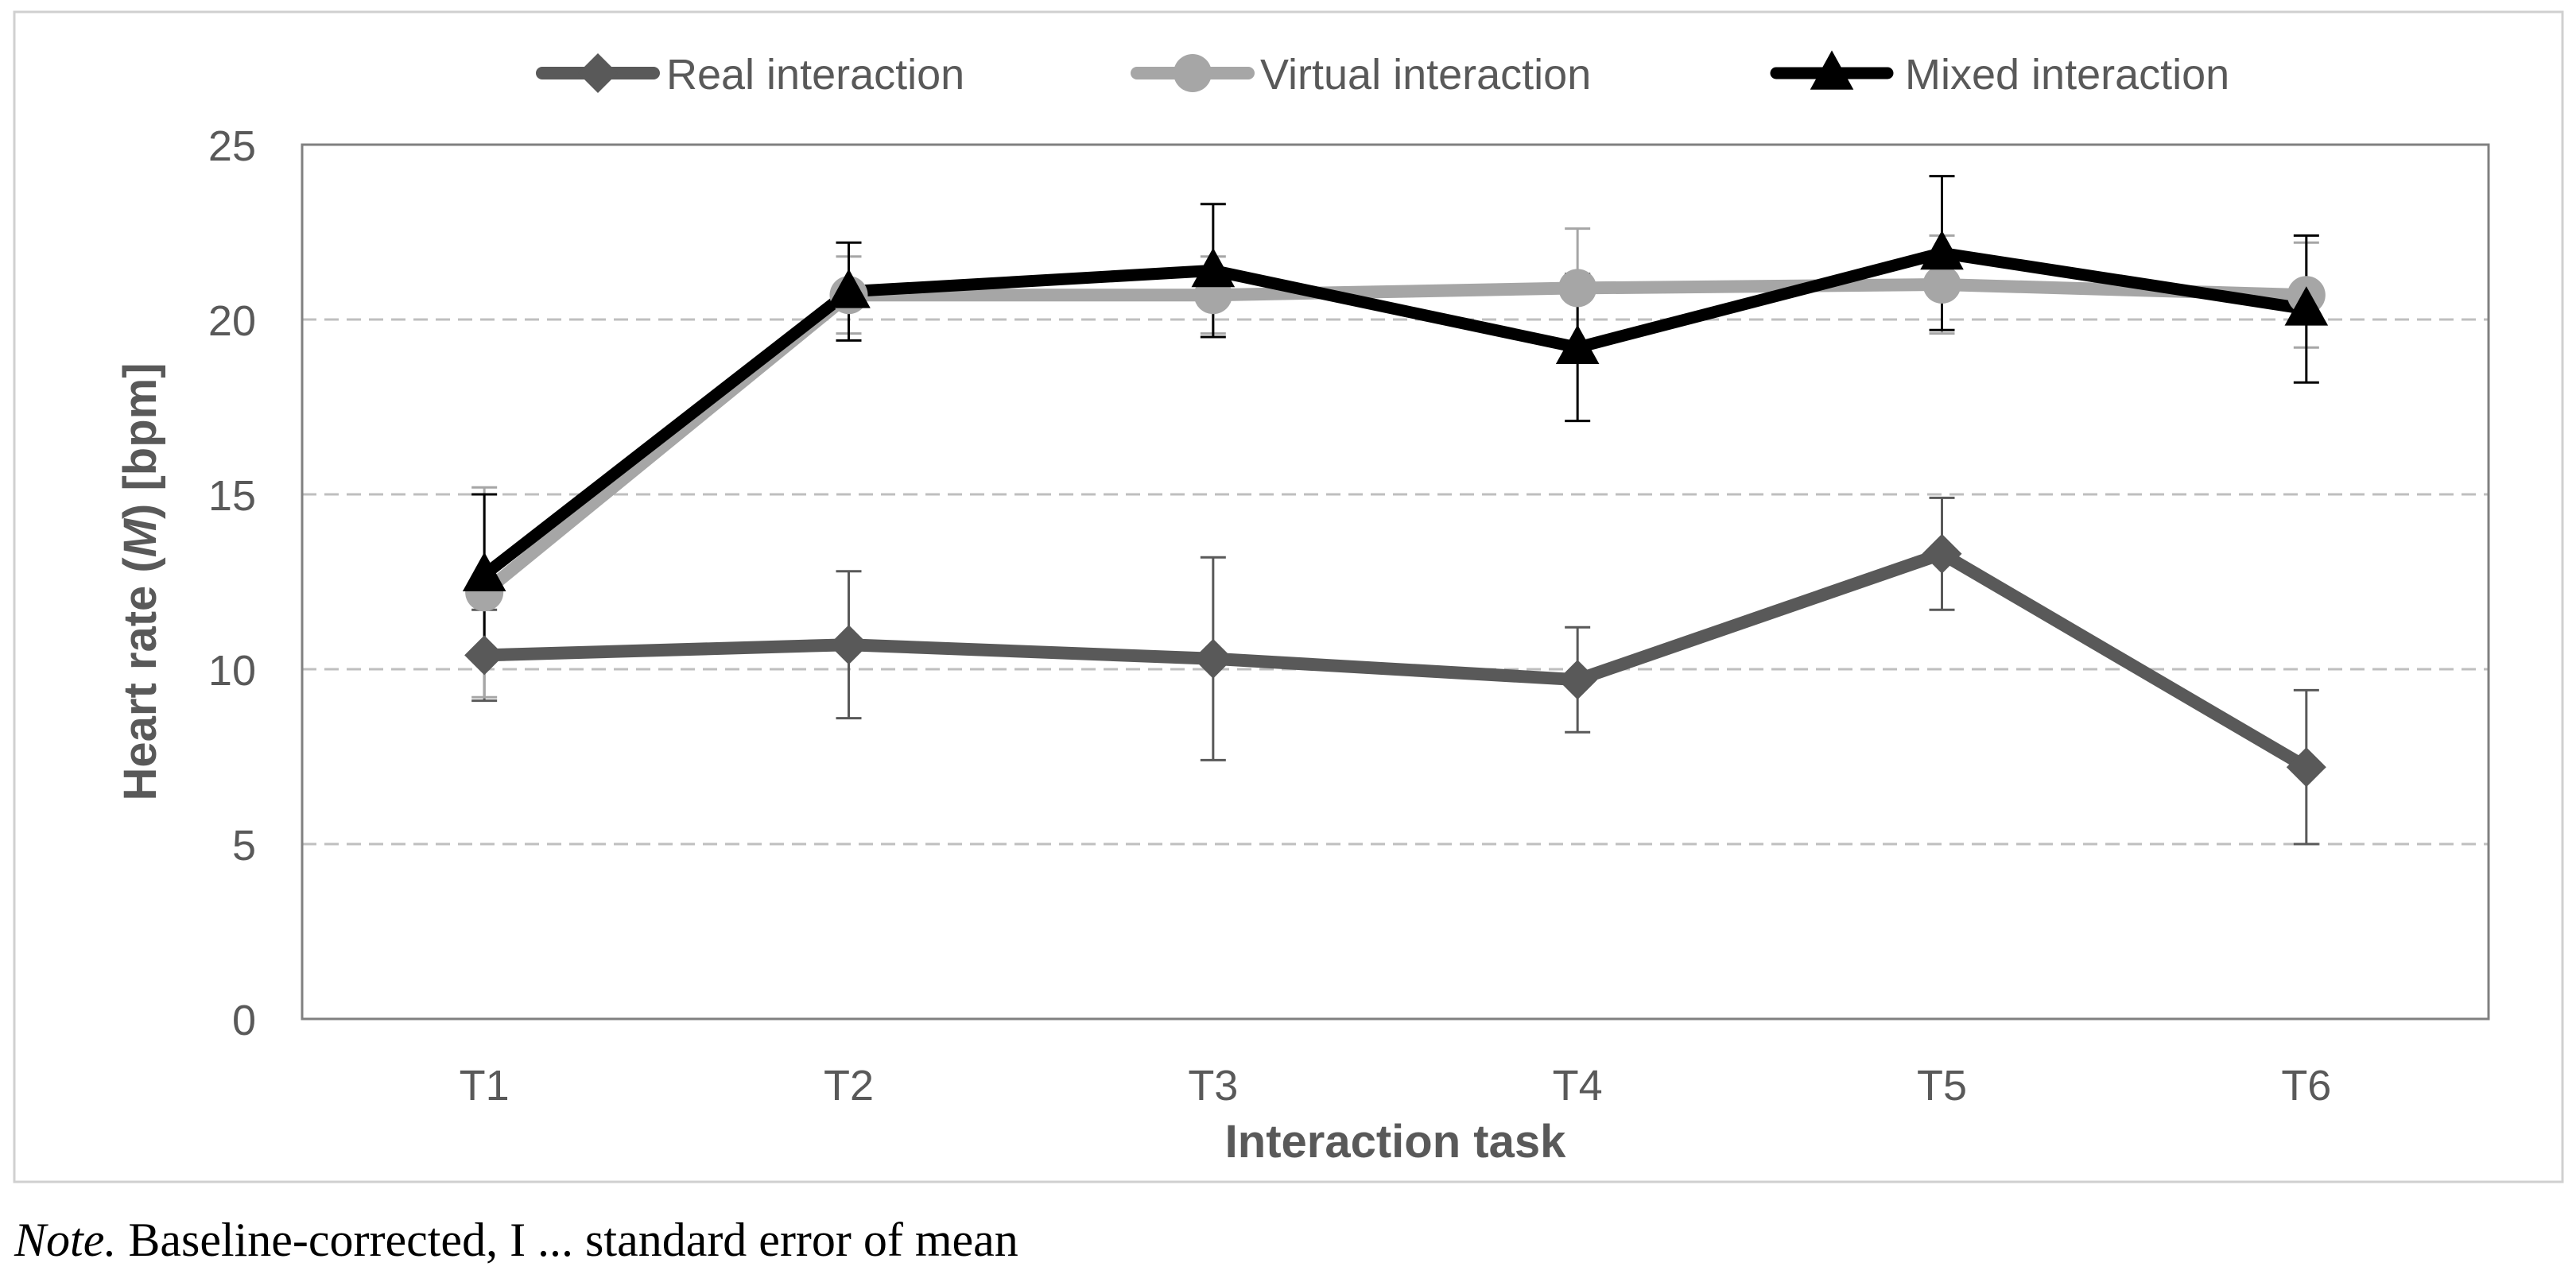  I want to click on legend-label-virtual-interaction: Virtual interaction, so click(1425, 75).